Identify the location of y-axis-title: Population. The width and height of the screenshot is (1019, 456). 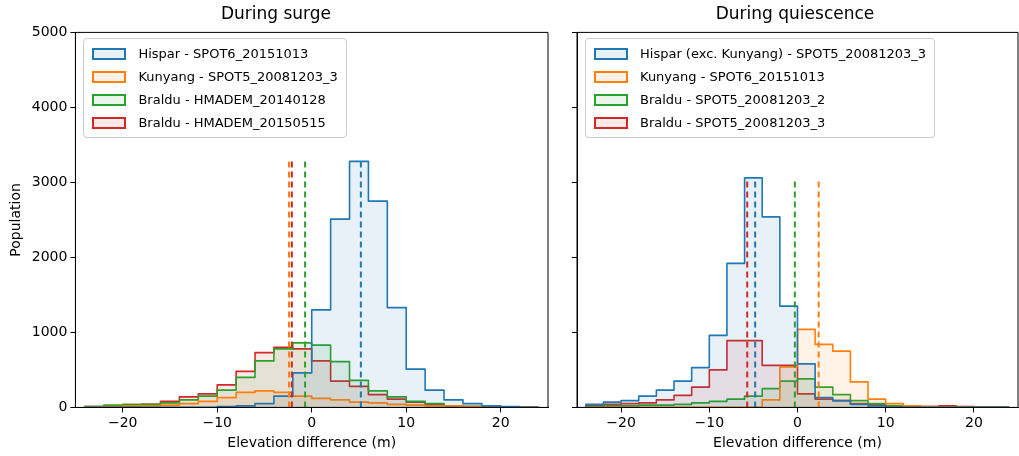
(15, 220).